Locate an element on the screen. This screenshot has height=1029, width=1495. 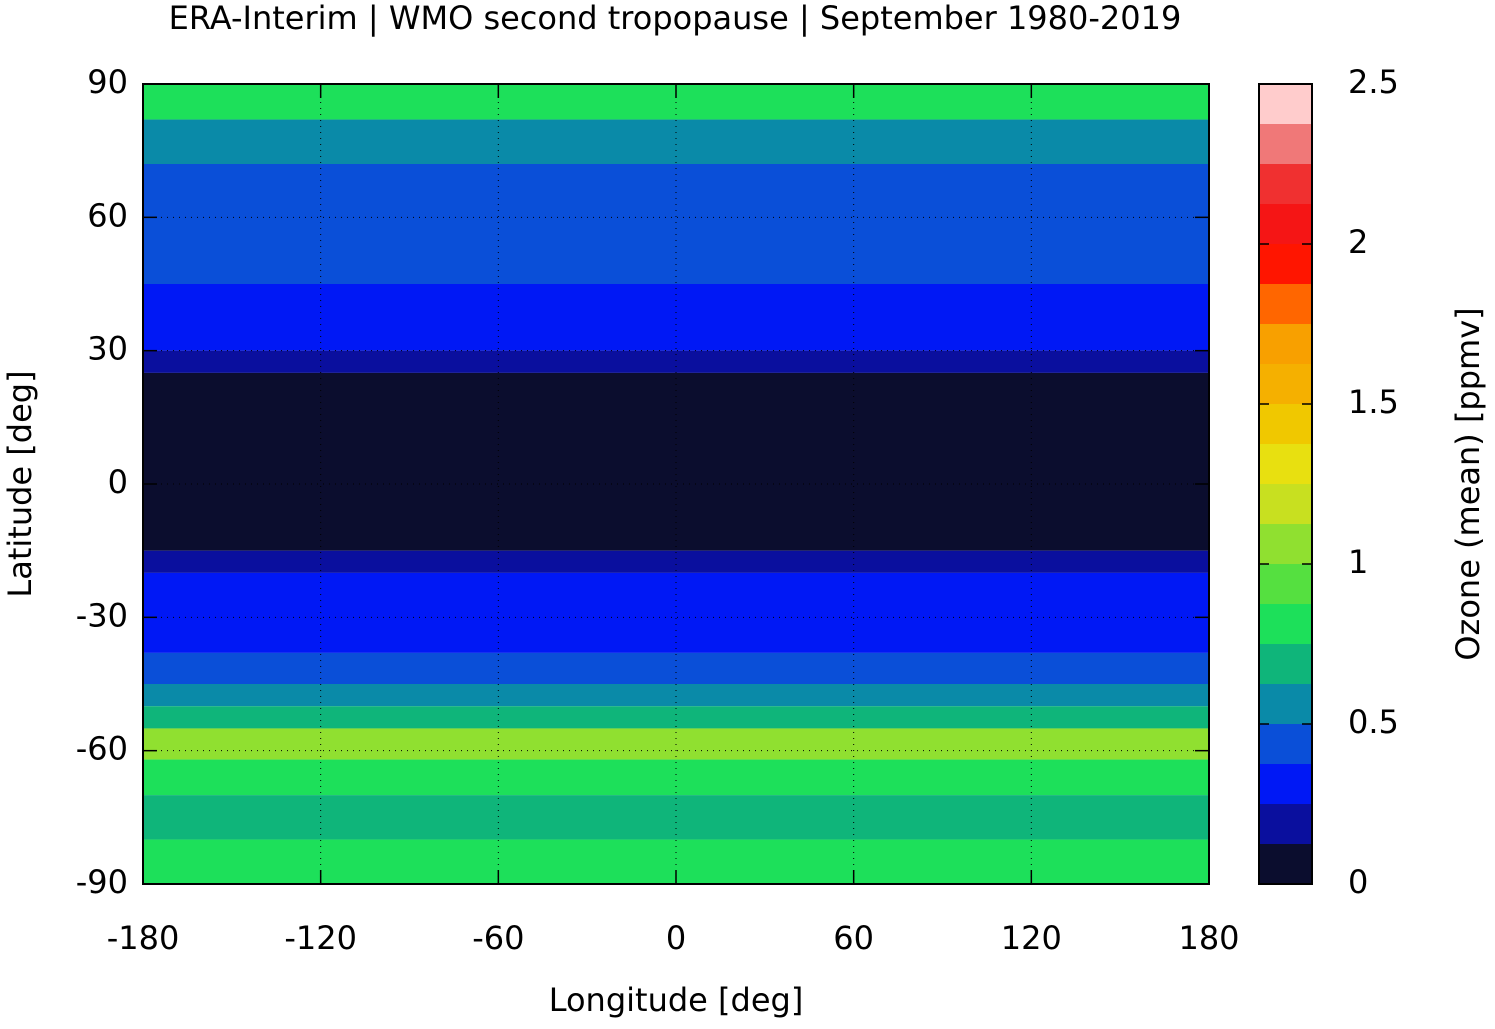
x-axis-label: Longitude [deg] is located at coordinates (676, 1000).